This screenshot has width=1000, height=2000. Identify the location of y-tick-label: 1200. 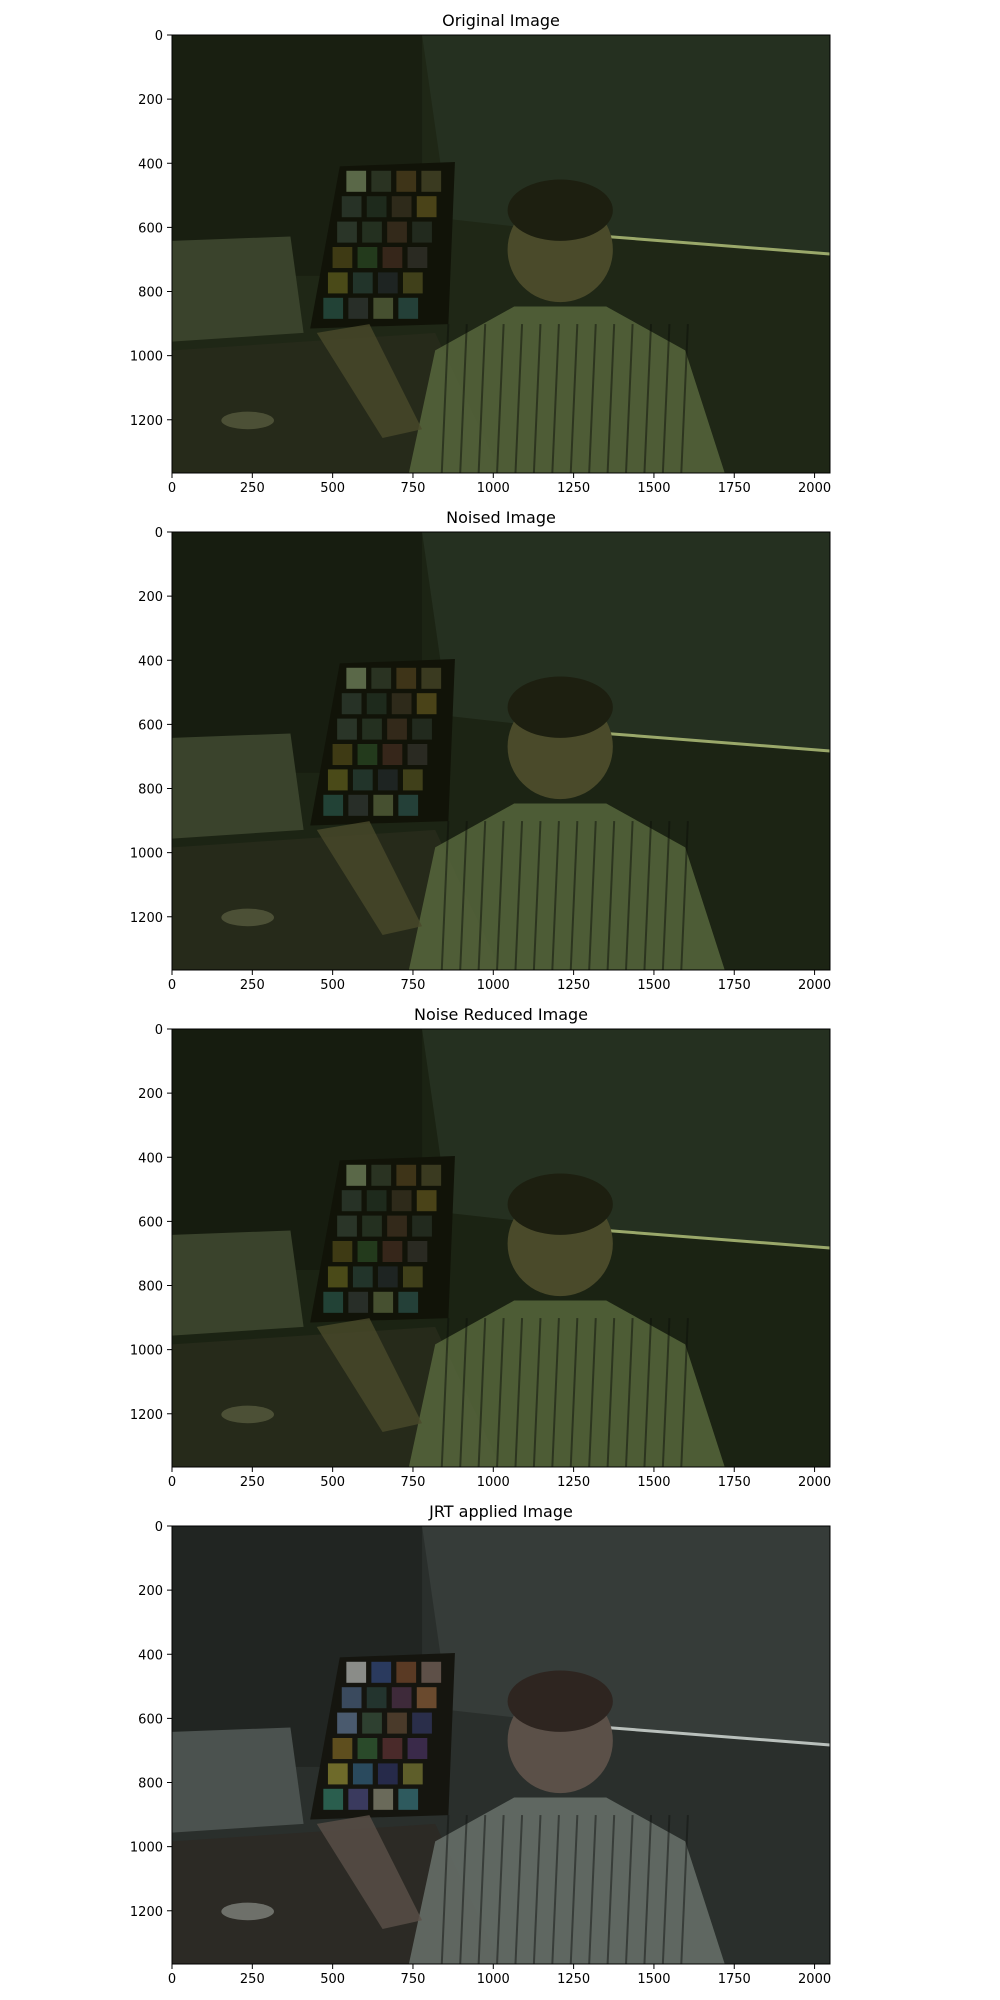
(146, 1912).